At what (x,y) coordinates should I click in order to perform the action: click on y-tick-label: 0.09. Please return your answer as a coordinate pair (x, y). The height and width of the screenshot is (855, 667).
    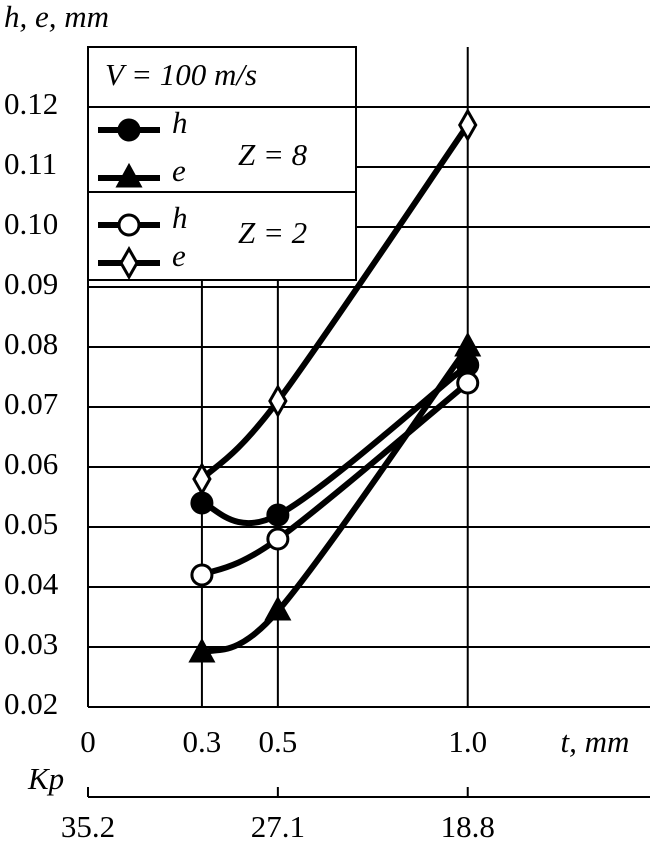
    Looking at the image, I should click on (31, 283).